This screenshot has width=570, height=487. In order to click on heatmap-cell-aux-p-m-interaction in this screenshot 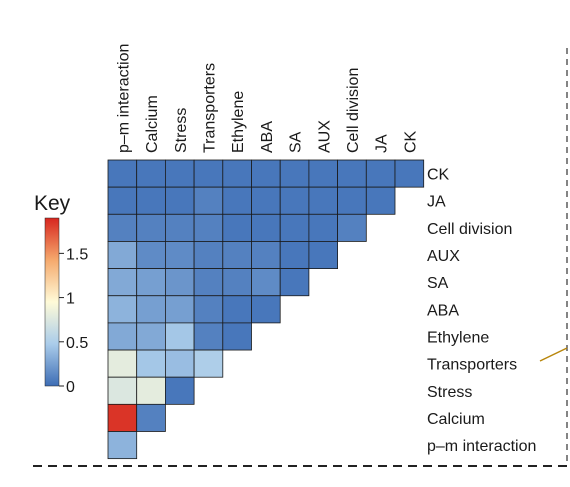, I will do `click(122, 255)`.